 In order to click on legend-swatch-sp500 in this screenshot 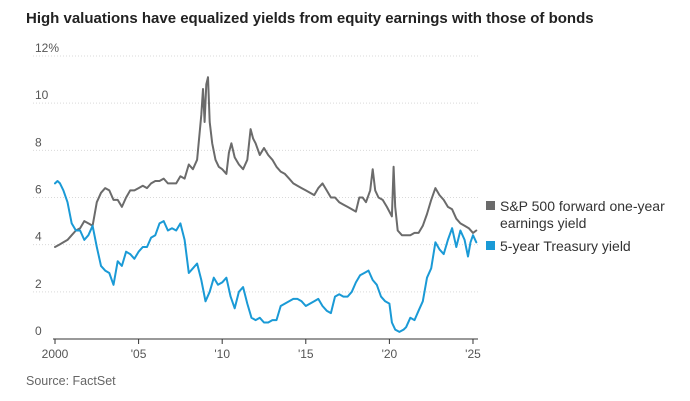, I will do `click(490, 205)`.